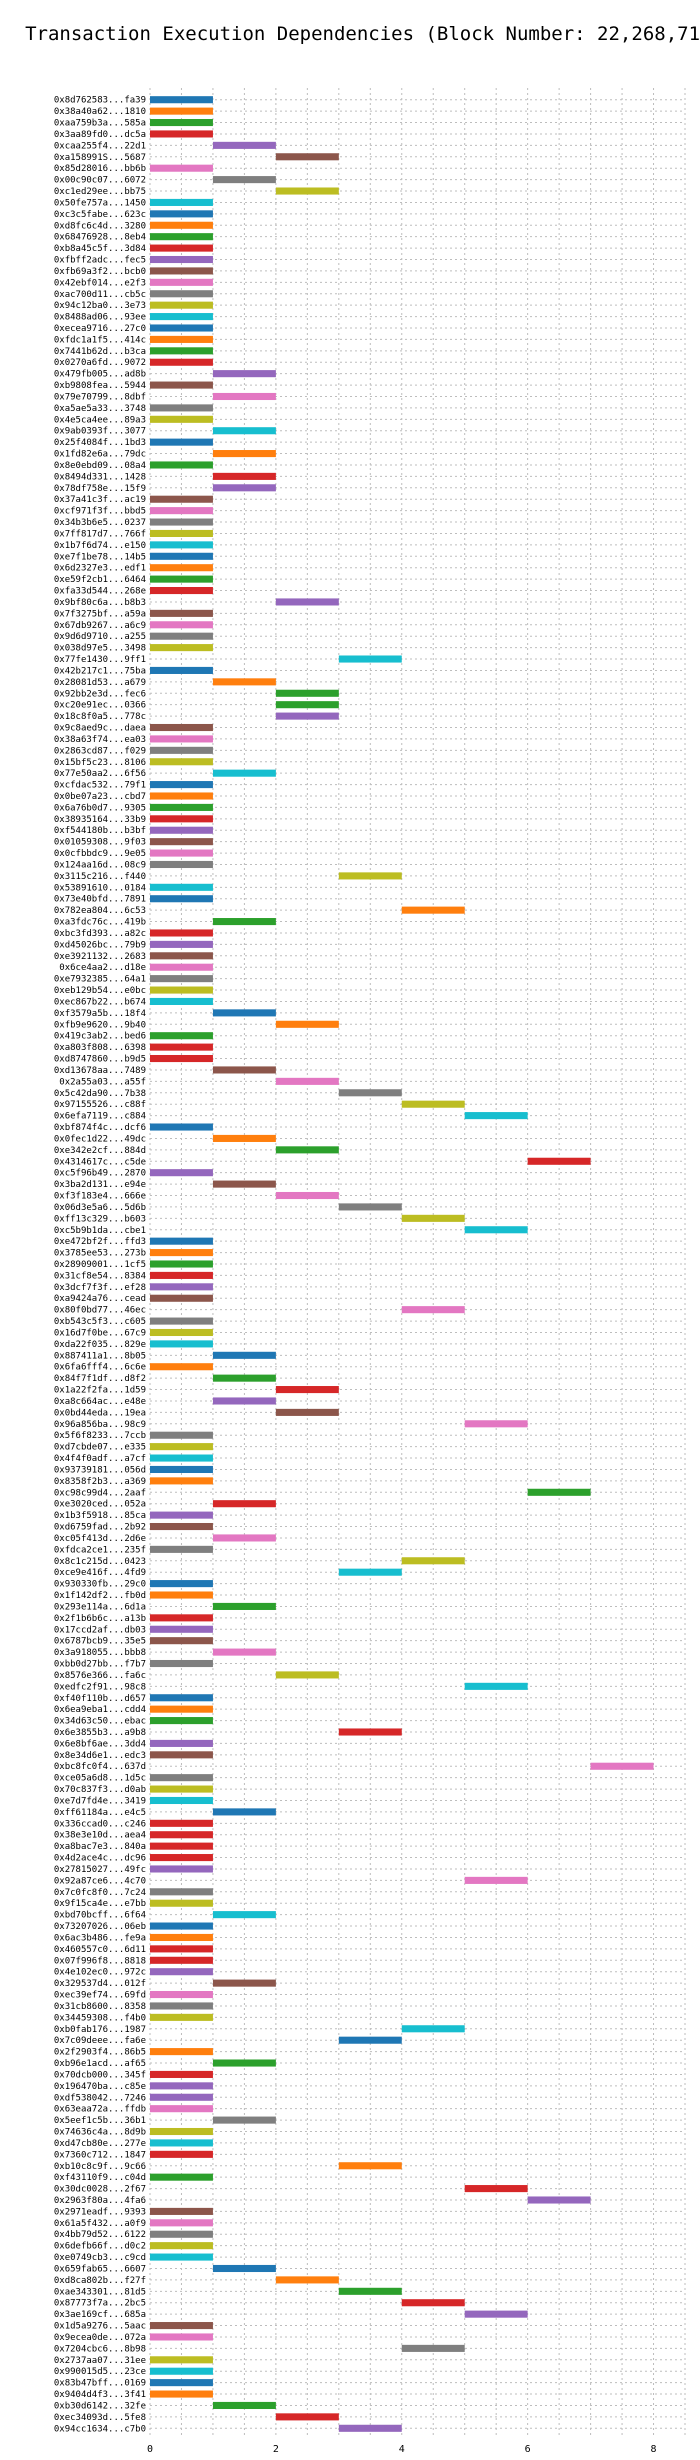 The height and width of the screenshot is (2460, 700). Describe the element at coordinates (100, 1528) in the screenshot. I see `y-tick-label: 0xd6759fad...2b92` at that location.